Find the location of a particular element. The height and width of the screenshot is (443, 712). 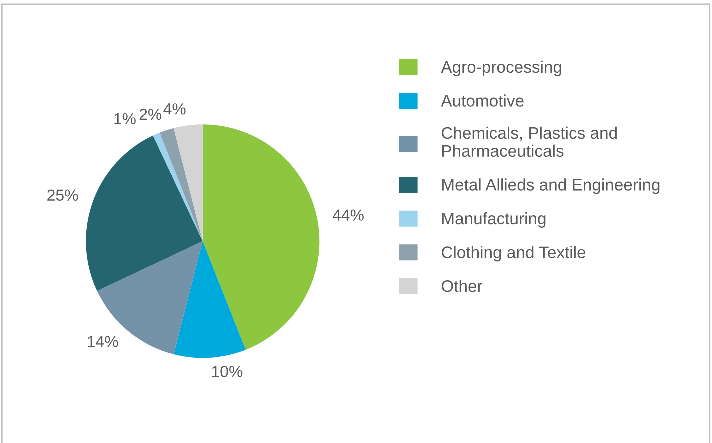

legend-label: Clothing and Textile is located at coordinates (514, 254).